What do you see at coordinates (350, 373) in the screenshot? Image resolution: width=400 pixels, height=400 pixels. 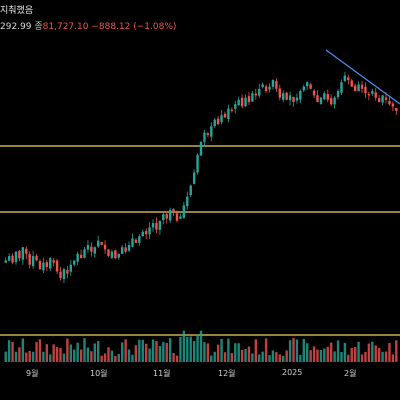 I see `x-tick-label: 2월` at bounding box center [350, 373].